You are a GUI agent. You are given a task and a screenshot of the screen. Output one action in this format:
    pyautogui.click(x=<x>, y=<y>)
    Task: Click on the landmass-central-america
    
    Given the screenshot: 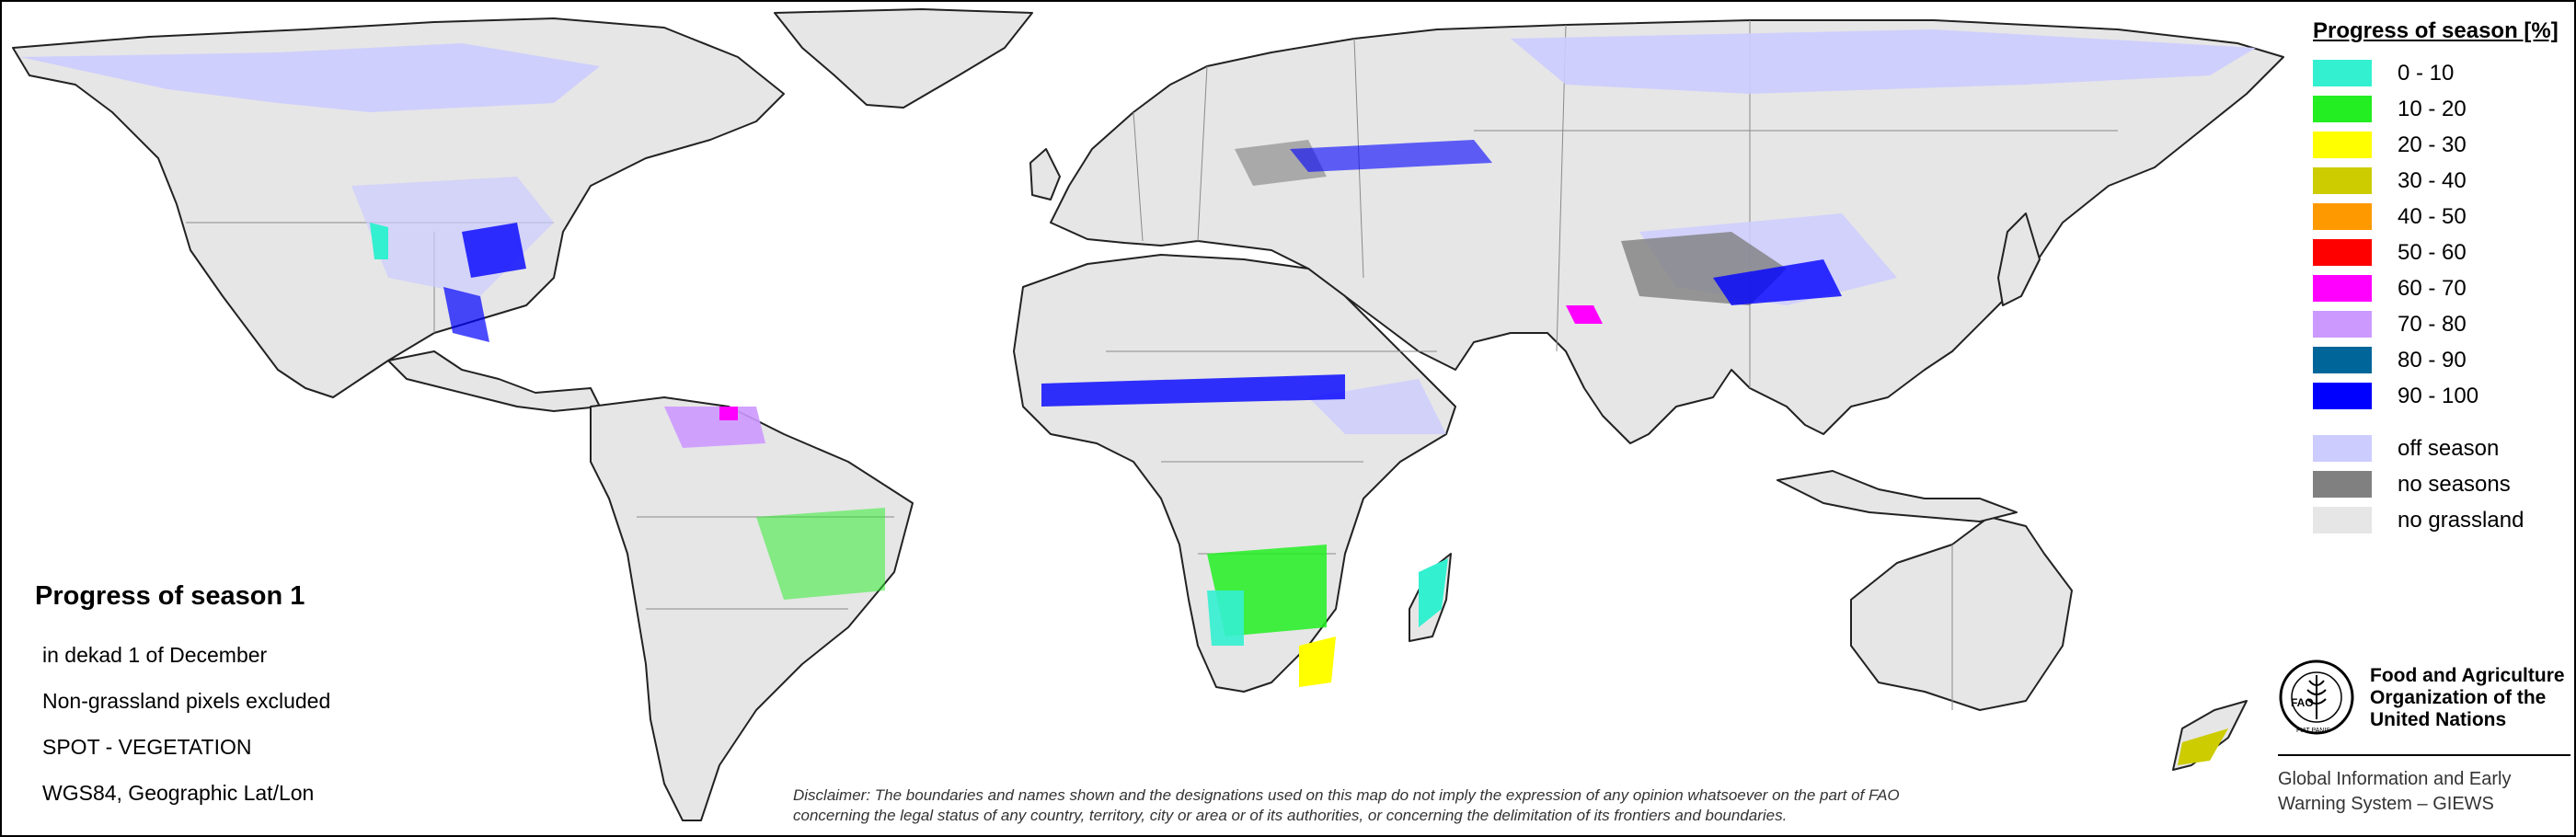 What is the action you would take?
    pyautogui.click(x=494, y=381)
    